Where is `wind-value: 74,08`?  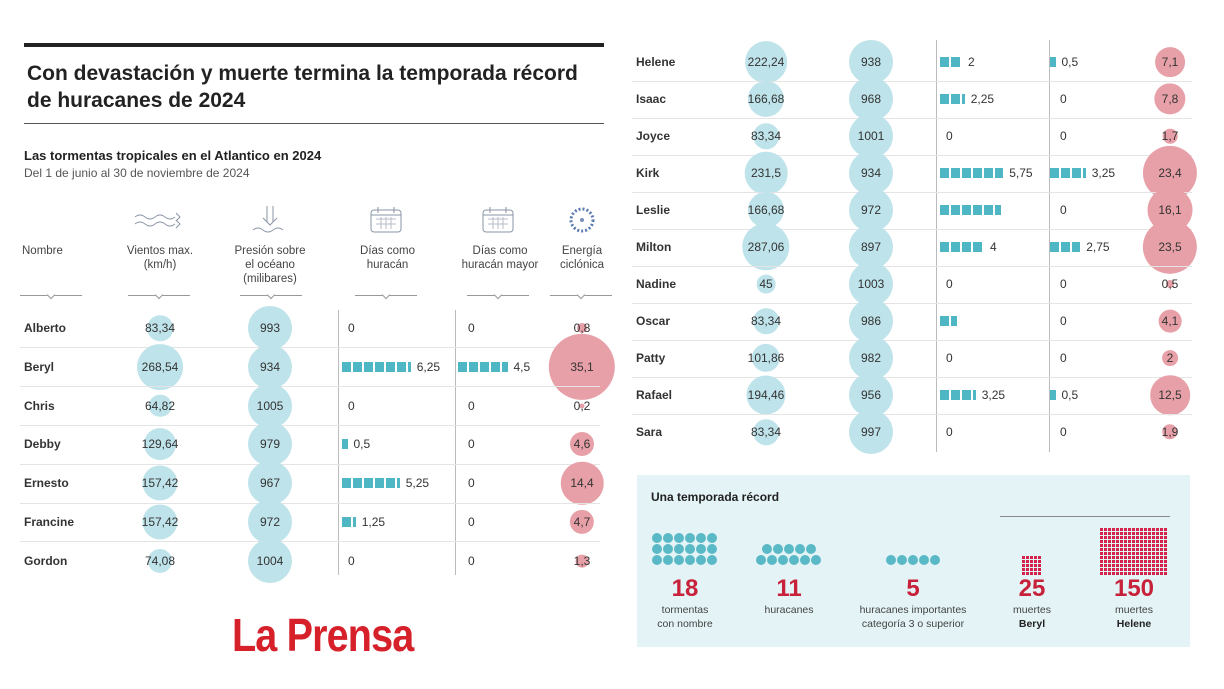 wind-value: 74,08 is located at coordinates (160, 560).